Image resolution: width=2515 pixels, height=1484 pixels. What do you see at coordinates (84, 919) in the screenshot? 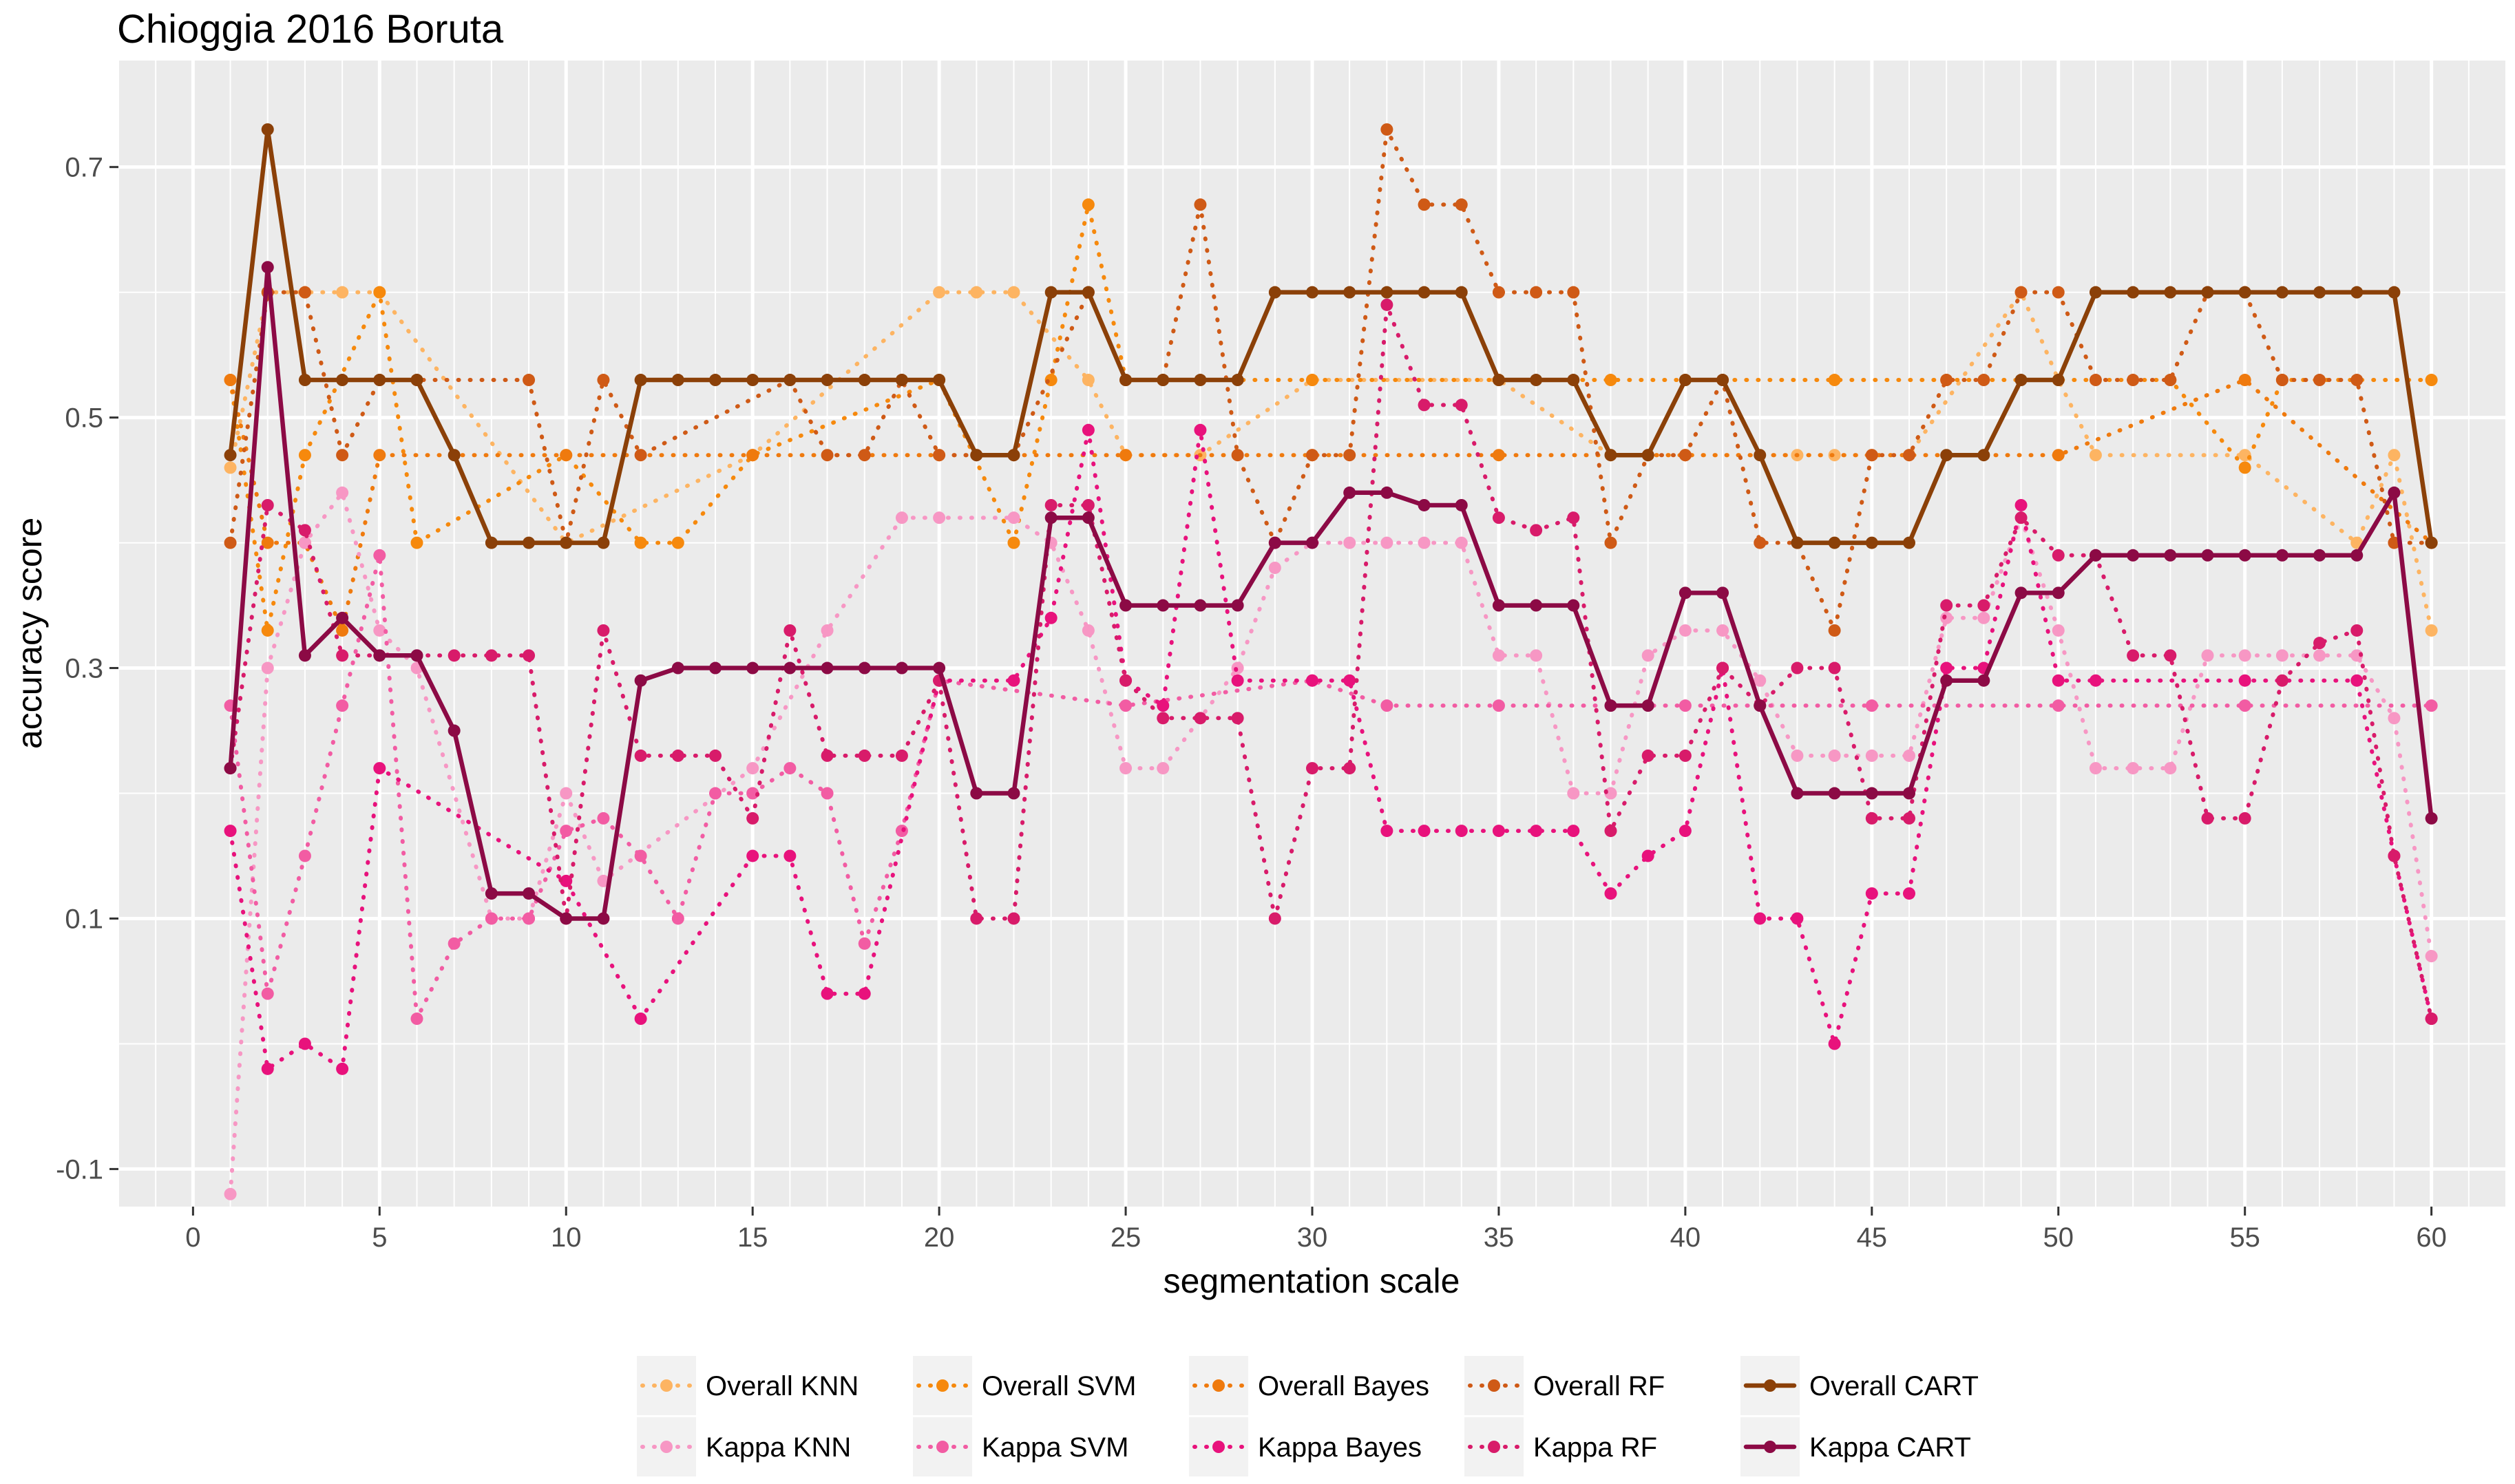
I see `y-tick-label: 0.1` at bounding box center [84, 919].